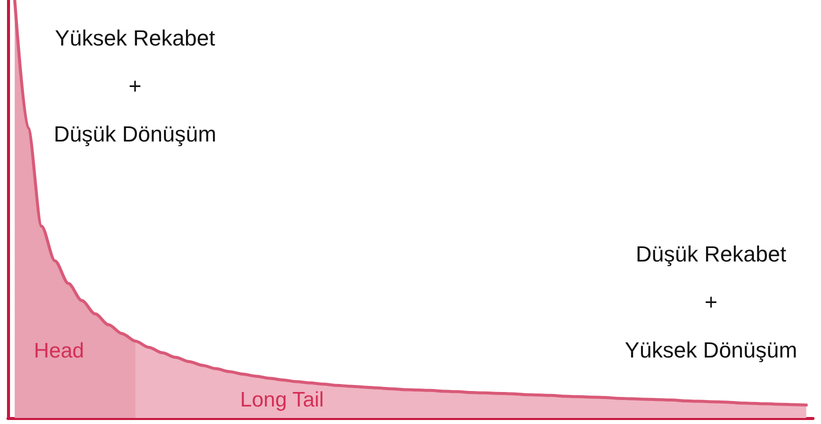 The image size is (821, 424). What do you see at coordinates (59, 351) in the screenshot?
I see `series-label: Head` at bounding box center [59, 351].